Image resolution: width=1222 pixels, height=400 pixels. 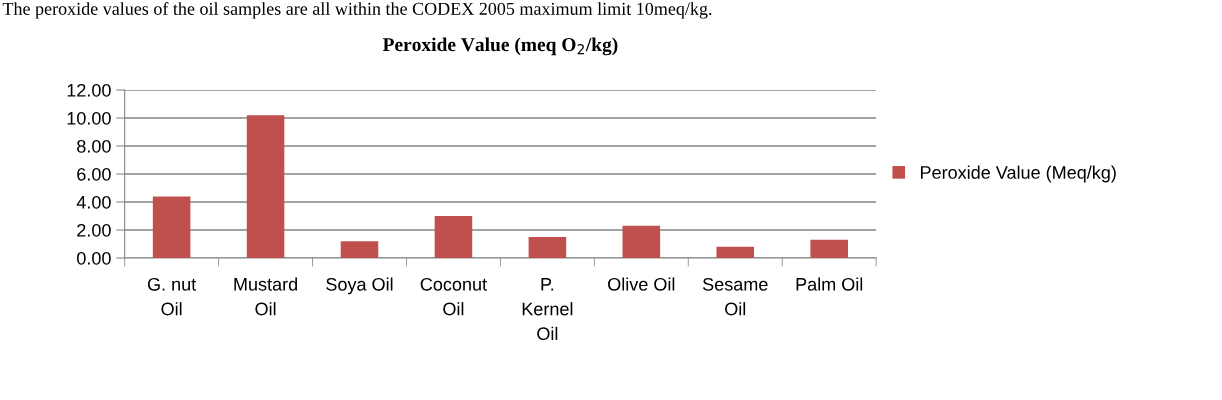 What do you see at coordinates (94, 258) in the screenshot?
I see `y-tick-label: 0.00` at bounding box center [94, 258].